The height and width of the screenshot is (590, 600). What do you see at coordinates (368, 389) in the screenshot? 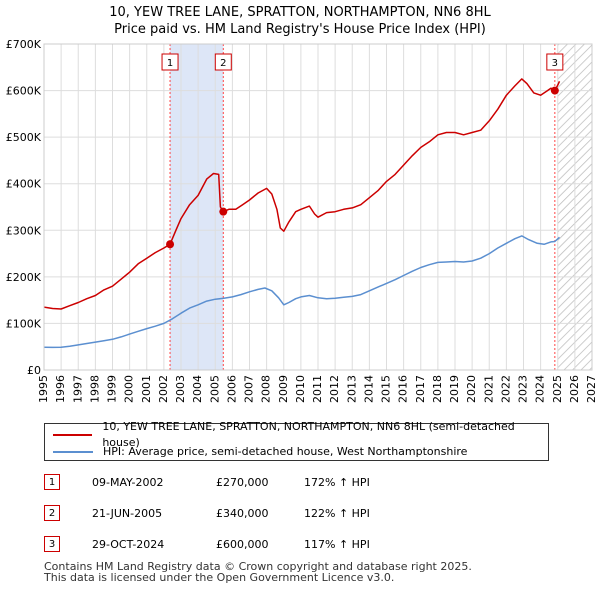
I see `x-tick-label: 2014` at bounding box center [368, 389].